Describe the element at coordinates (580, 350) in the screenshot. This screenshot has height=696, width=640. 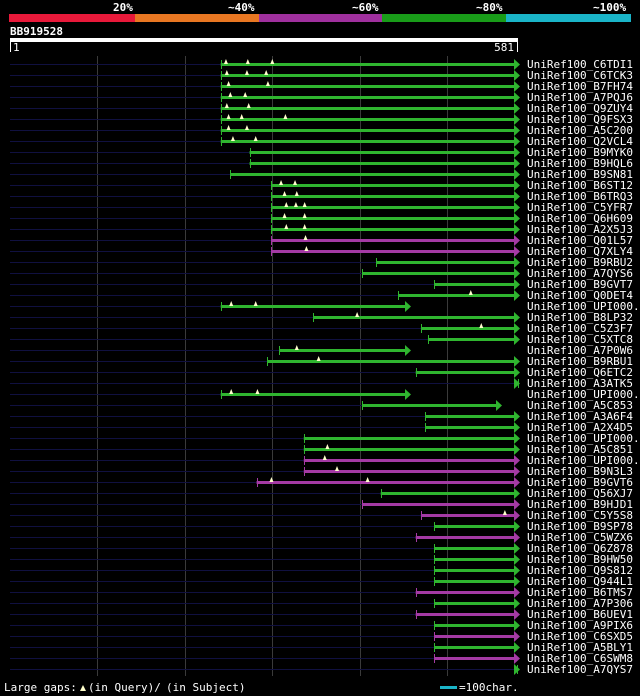
I see `hit-name-link: UniRef100_A7P0W6` at that location.